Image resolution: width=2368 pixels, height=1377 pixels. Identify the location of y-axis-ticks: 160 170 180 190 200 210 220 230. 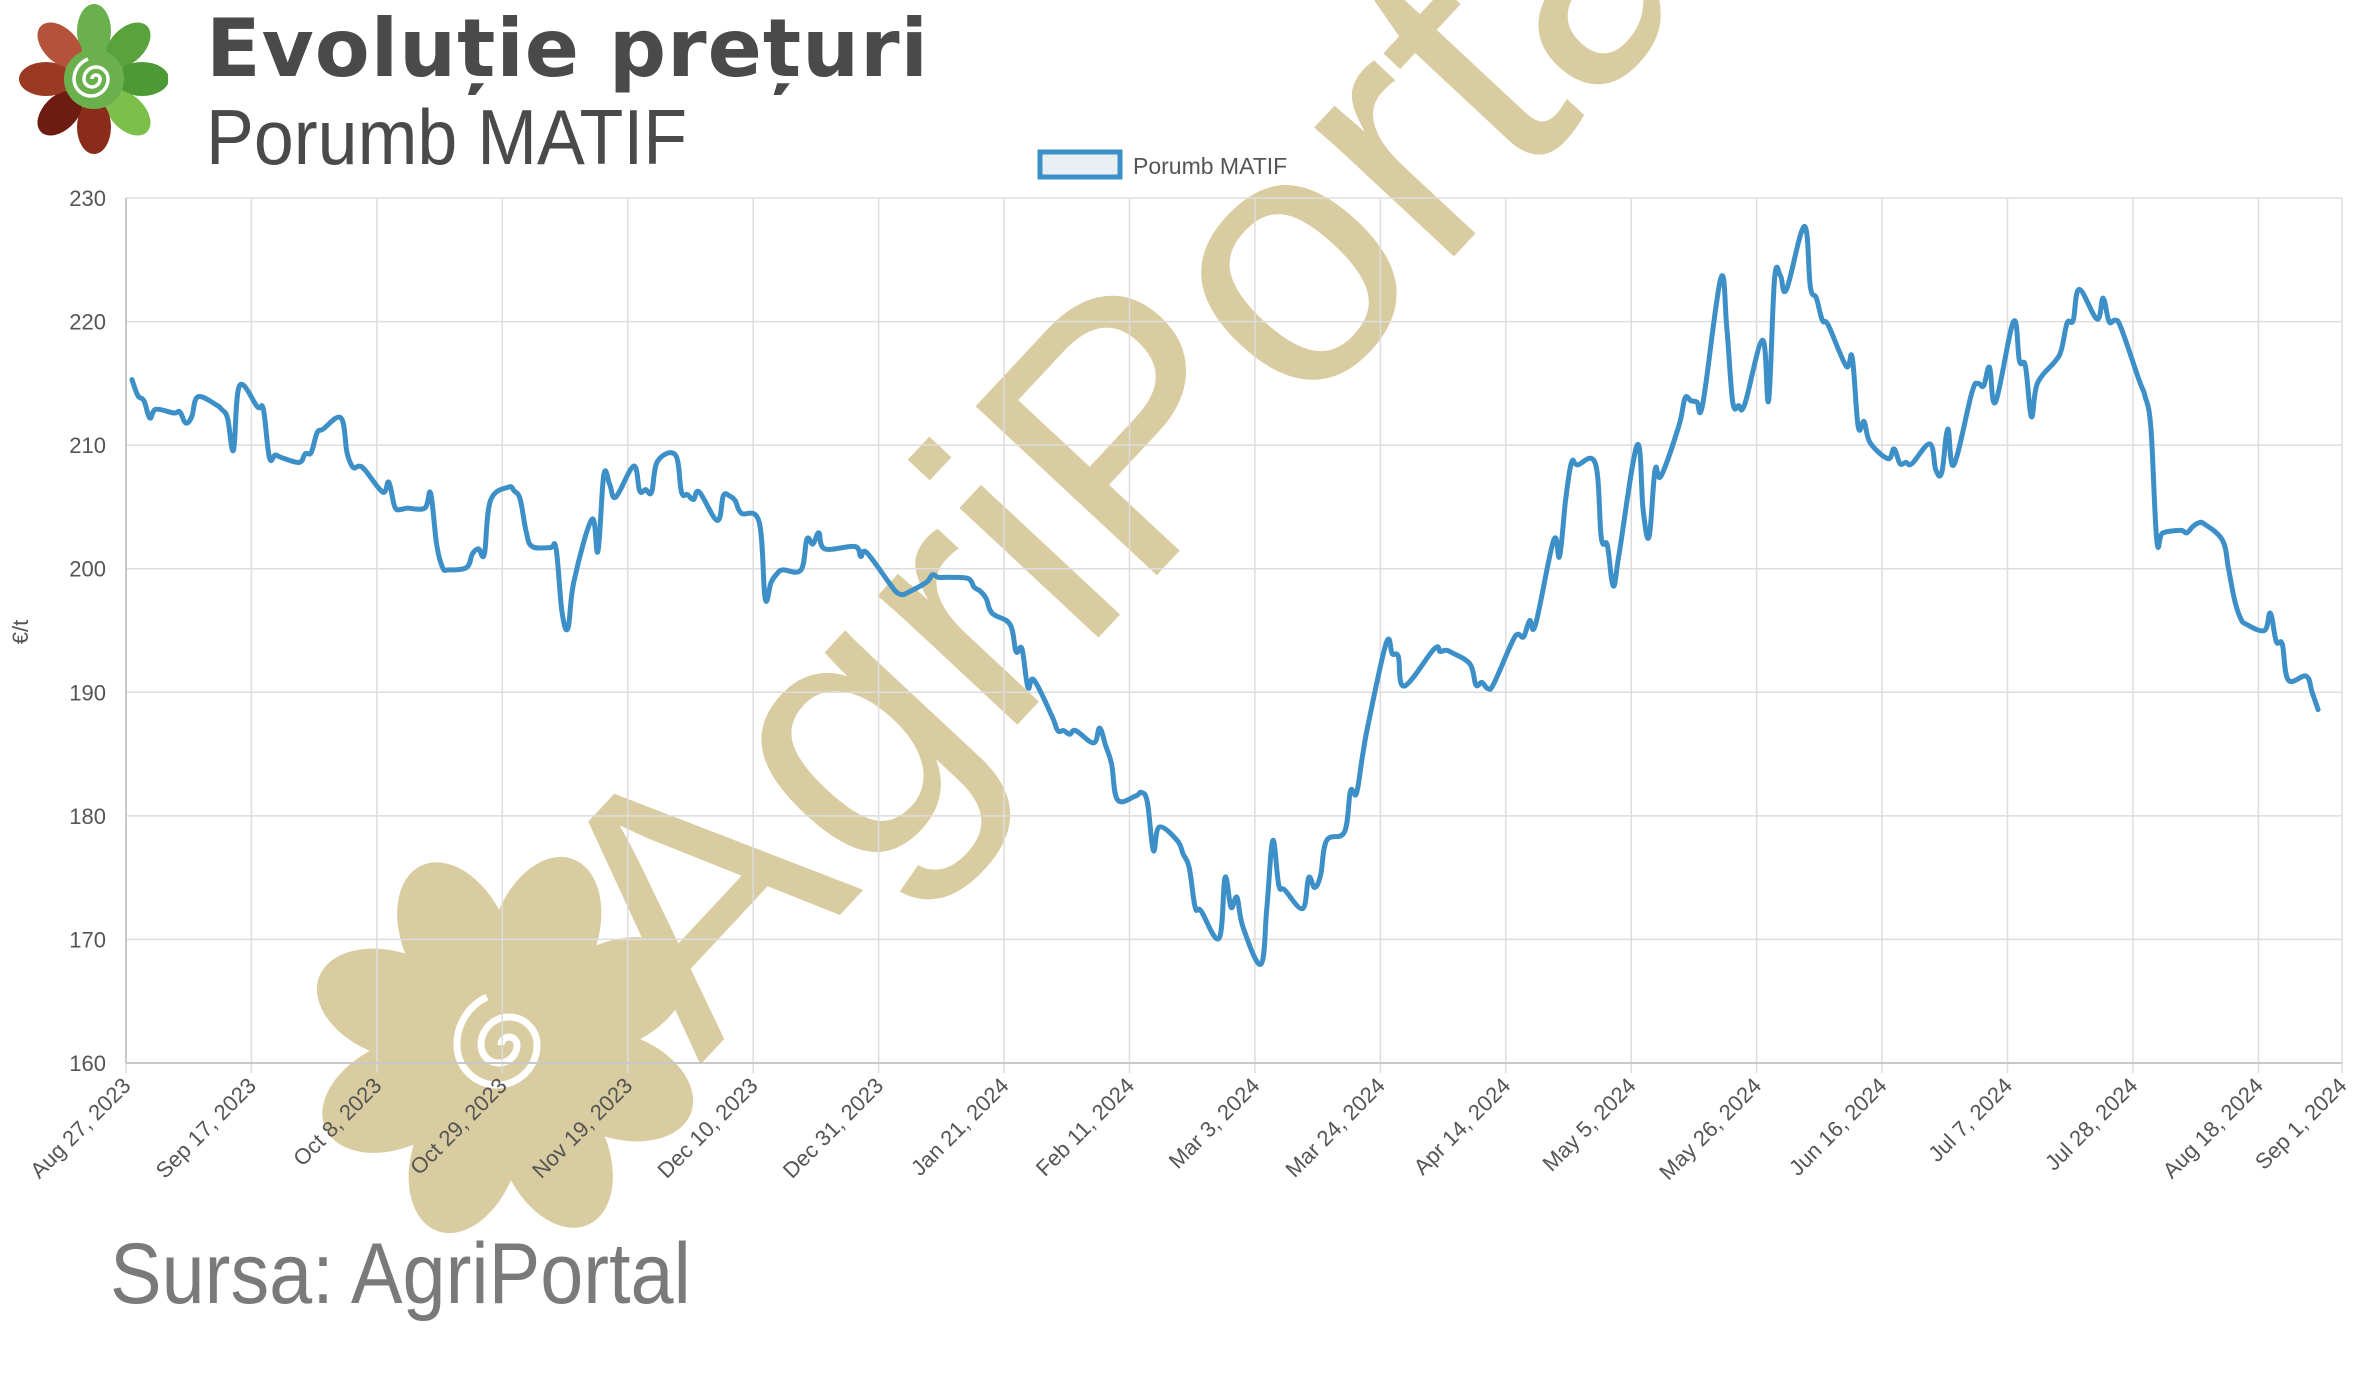
(87, 631).